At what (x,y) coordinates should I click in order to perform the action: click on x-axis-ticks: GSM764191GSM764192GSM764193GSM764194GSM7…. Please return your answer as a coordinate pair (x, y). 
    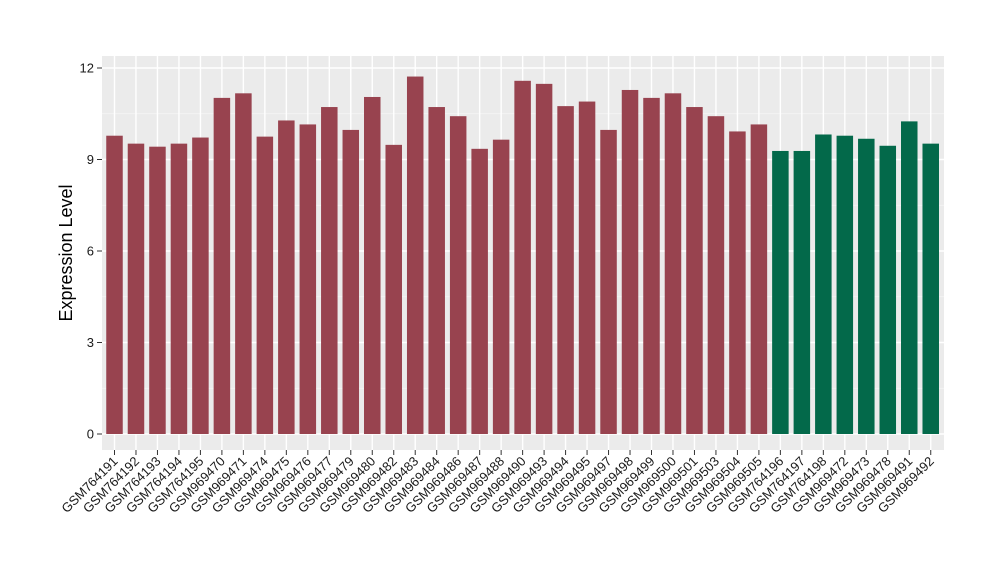
    Looking at the image, I should click on (497, 483).